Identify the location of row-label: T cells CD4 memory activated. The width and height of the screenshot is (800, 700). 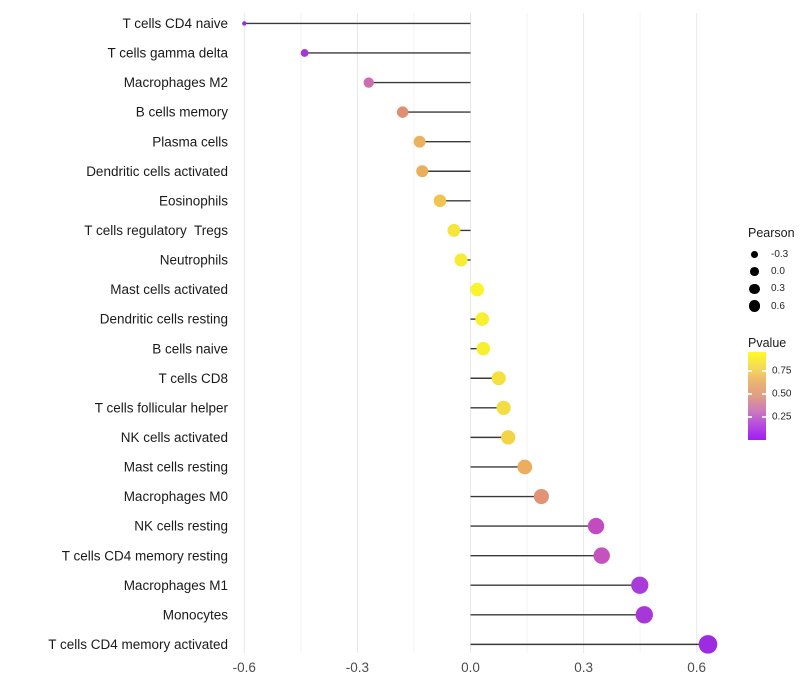
(138, 644).